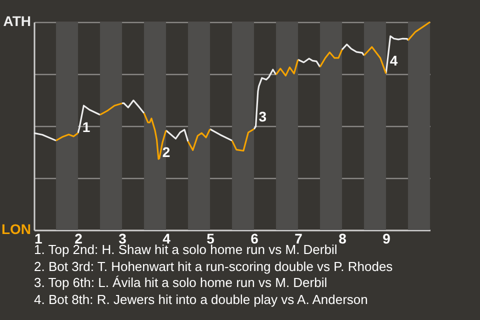 The height and width of the screenshot is (320, 480). What do you see at coordinates (181, 283) in the screenshot?
I see `text: 3. Top 6th: L. Ávila hit a solo home run vs M. Derbil` at bounding box center [181, 283].